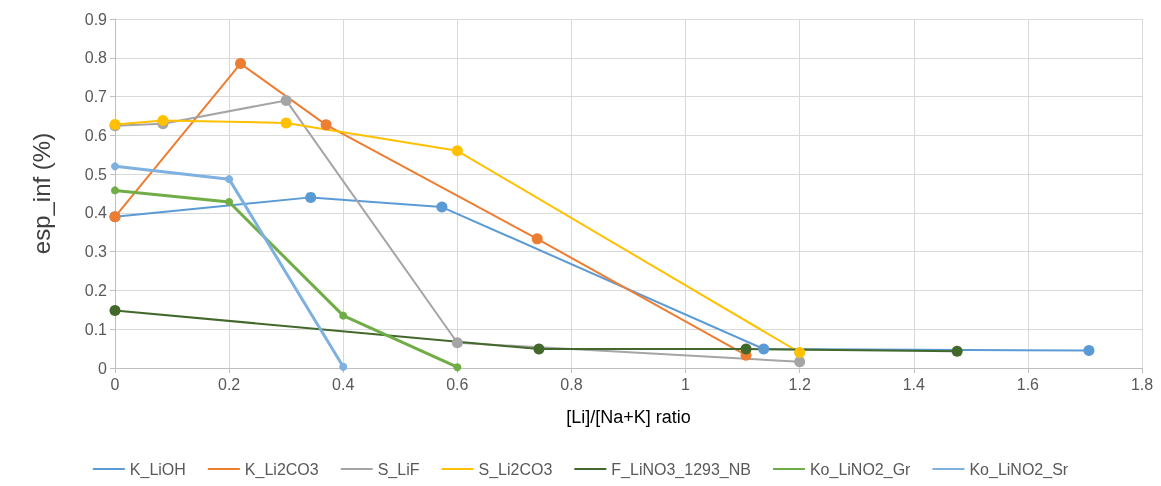 Image resolution: width=1161 pixels, height=486 pixels. Describe the element at coordinates (41, 193) in the screenshot. I see `y-axis-title: esp_inf (%)` at that location.